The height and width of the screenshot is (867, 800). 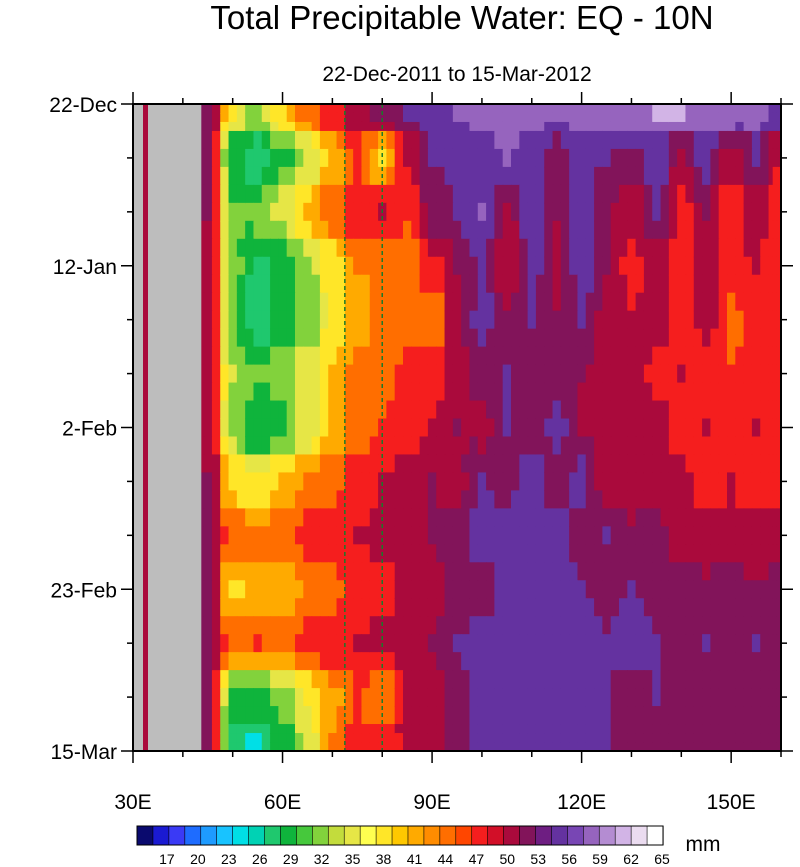 I want to click on colorbar-swatch, so click(x=623, y=835).